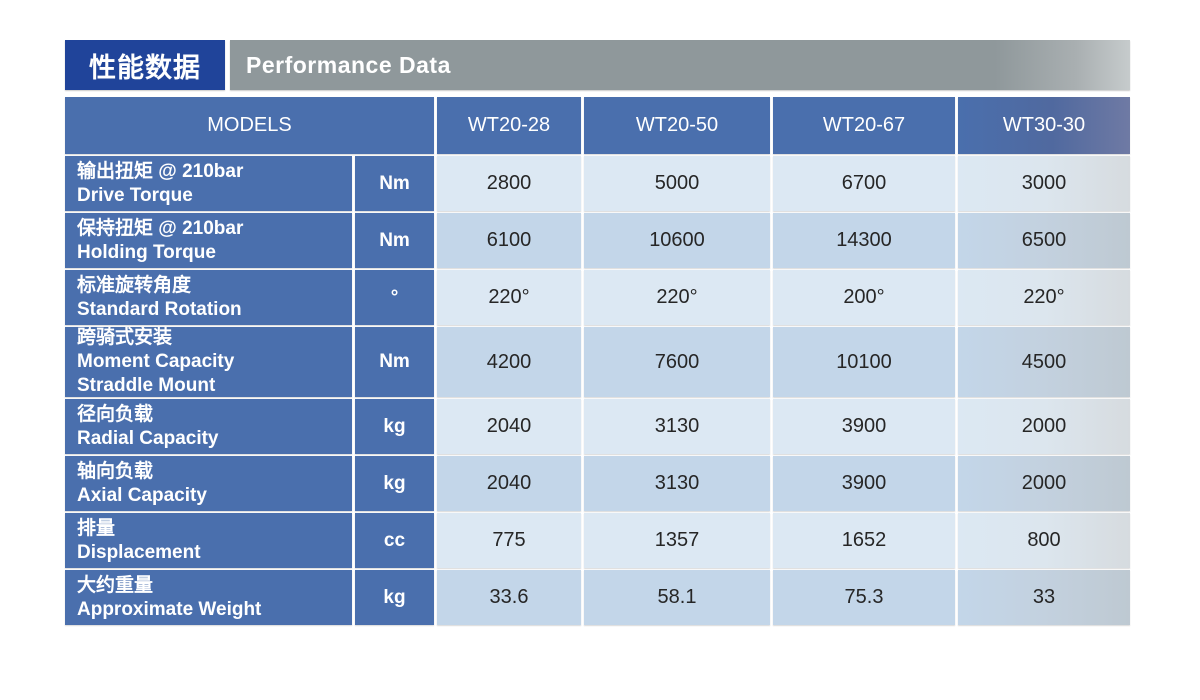 The image size is (1200, 700). Describe the element at coordinates (864, 240) in the screenshot. I see `value-cell: 14300` at that location.